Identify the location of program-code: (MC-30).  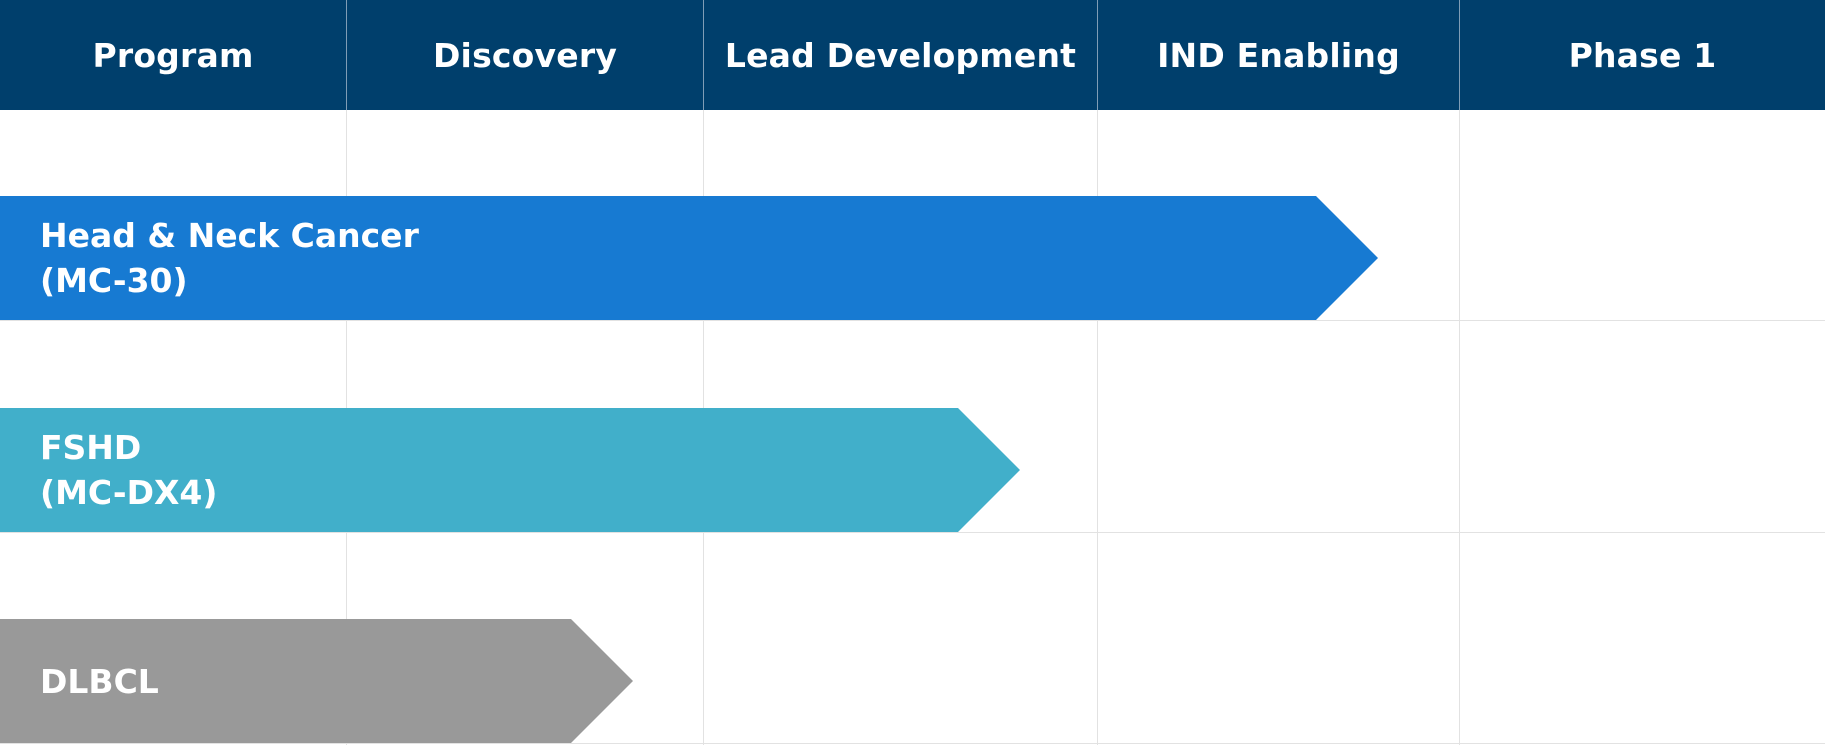
(114, 280).